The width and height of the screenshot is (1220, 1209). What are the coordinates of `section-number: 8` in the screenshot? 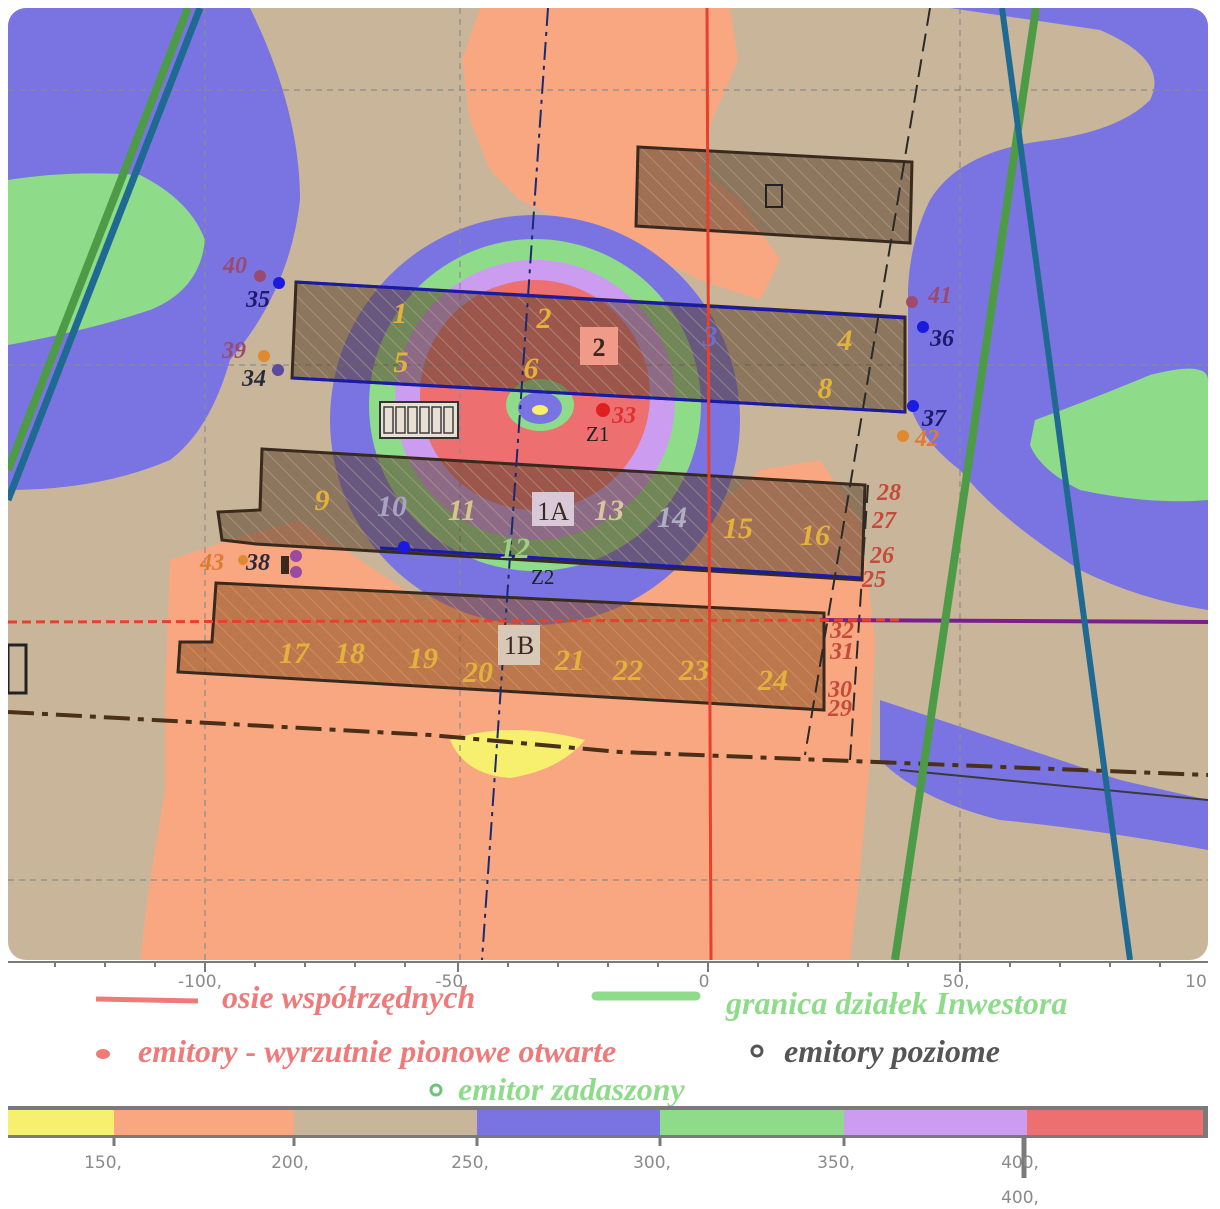 It's located at (825, 388).